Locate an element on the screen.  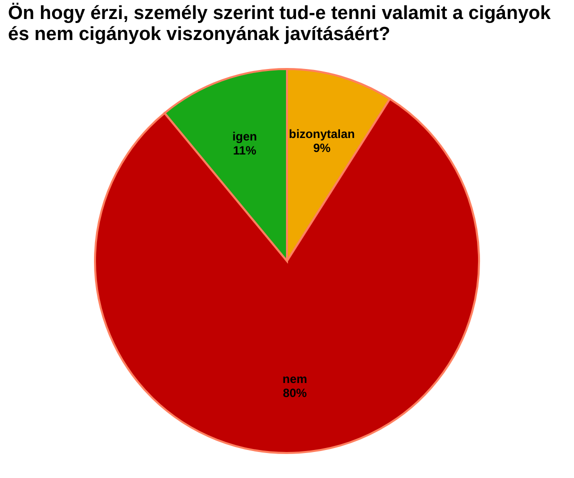
data-label: 11% is located at coordinates (244, 150).